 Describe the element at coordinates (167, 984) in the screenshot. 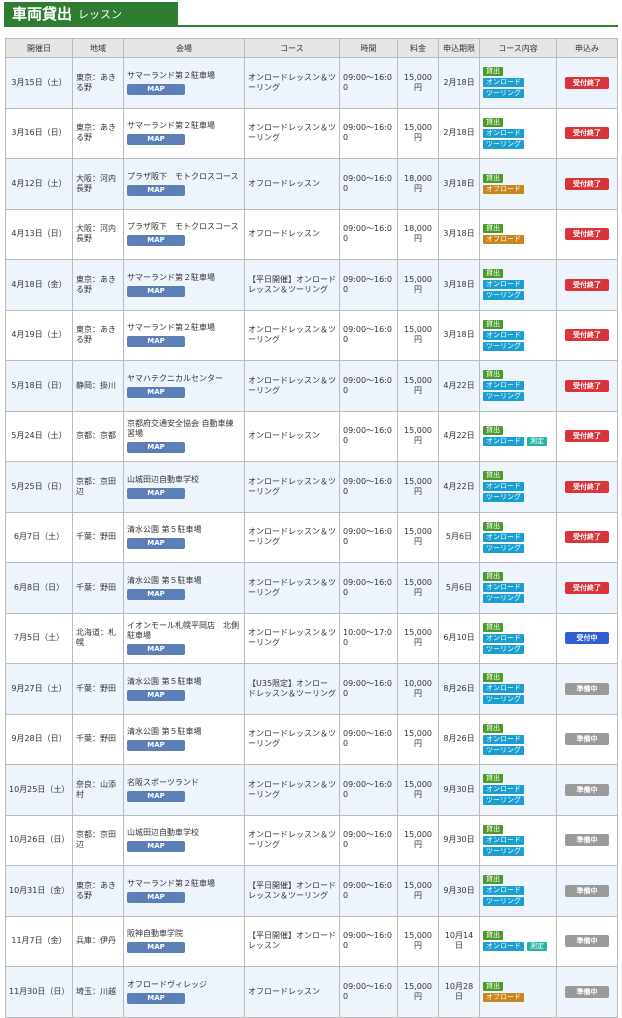

I see `venue: オフロードヴィレッジ` at that location.